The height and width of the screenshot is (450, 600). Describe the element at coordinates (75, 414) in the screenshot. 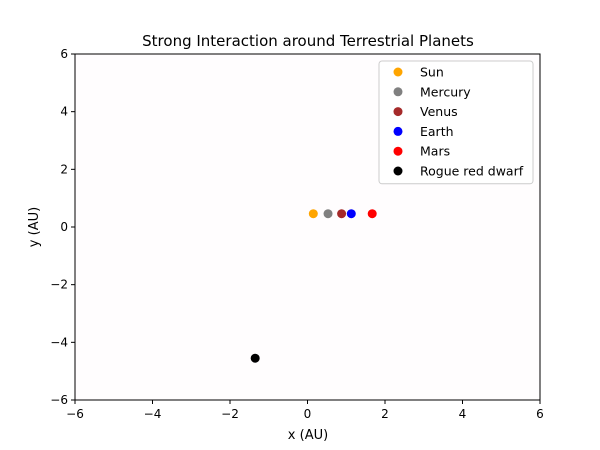

I see `x-tick-label: −6` at that location.